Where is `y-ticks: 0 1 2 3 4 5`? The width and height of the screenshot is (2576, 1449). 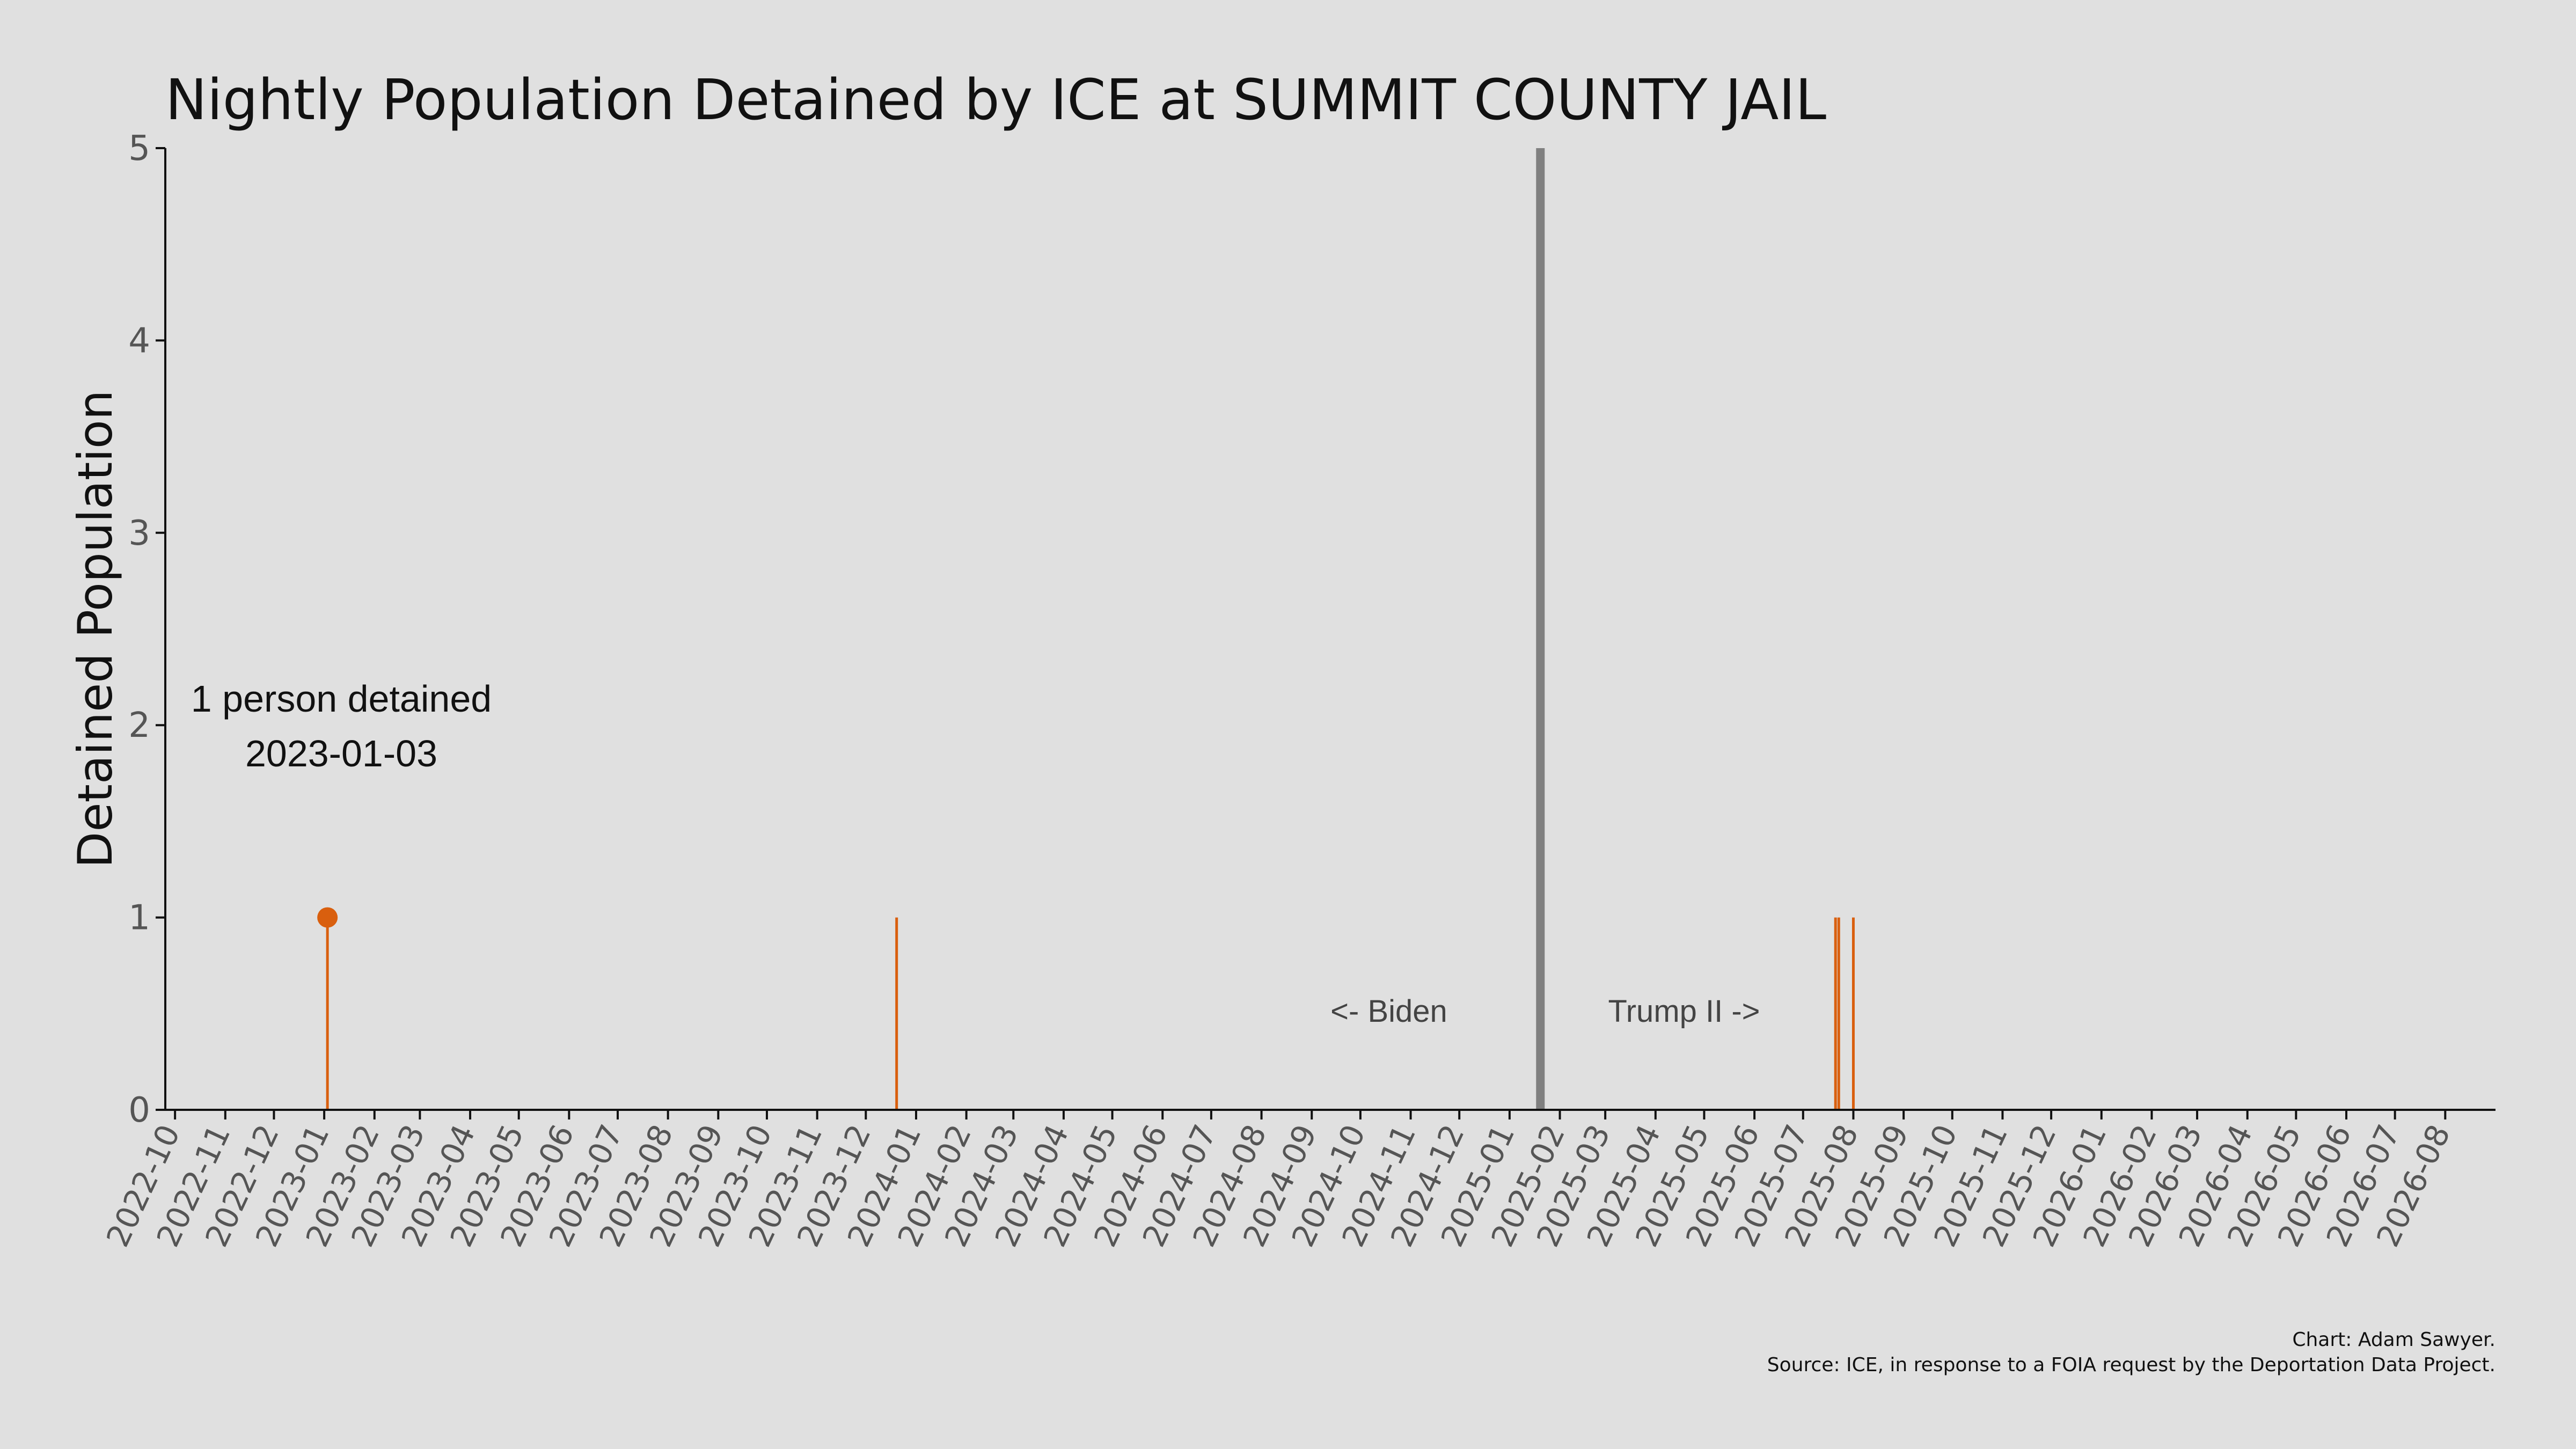
y-ticks: 0 1 2 3 4 5 is located at coordinates (146, 629).